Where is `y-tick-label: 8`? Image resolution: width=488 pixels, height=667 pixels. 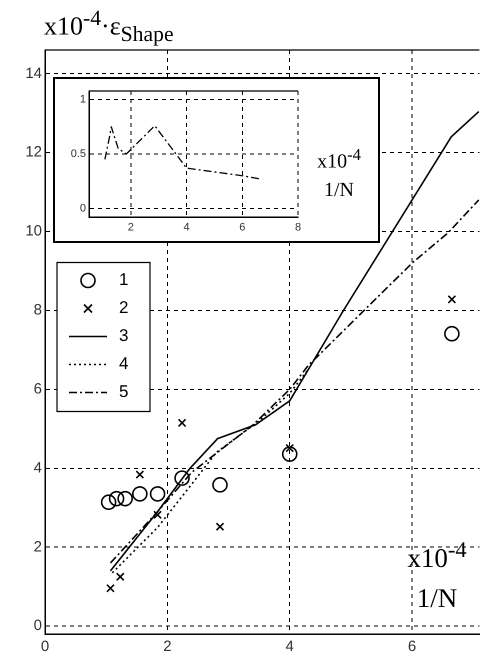 y-tick-label: 8 is located at coordinates (38, 310).